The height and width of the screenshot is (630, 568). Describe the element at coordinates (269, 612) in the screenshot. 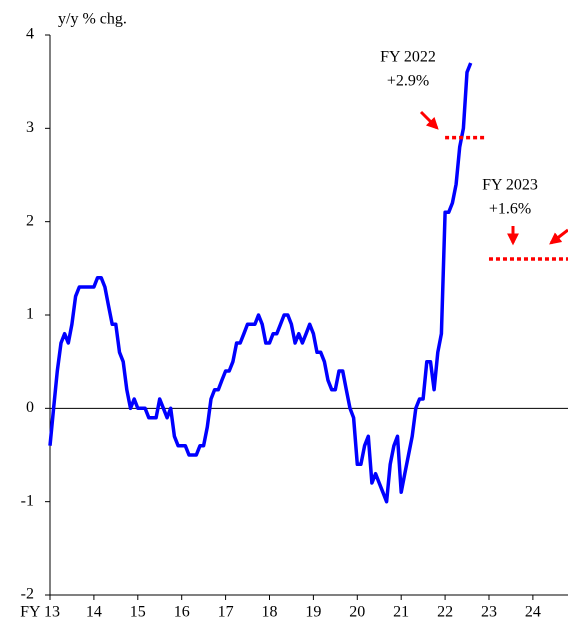

I see `x-tick-label: 18` at that location.